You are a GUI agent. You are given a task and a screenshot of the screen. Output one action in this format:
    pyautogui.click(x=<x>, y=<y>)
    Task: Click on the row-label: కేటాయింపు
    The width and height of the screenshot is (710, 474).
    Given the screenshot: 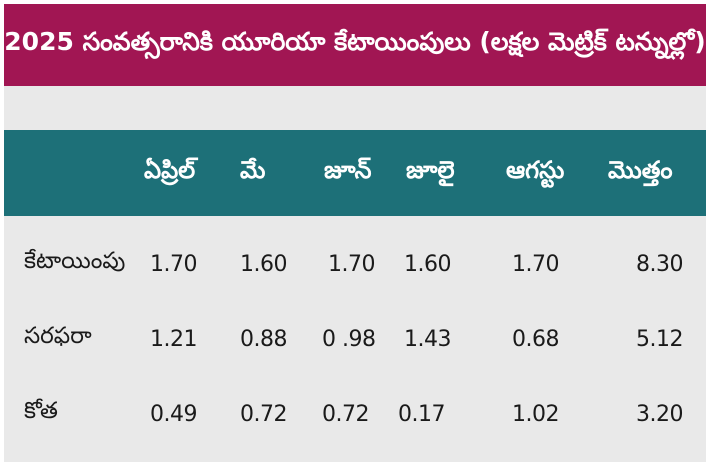 What is the action you would take?
    pyautogui.click(x=75, y=261)
    